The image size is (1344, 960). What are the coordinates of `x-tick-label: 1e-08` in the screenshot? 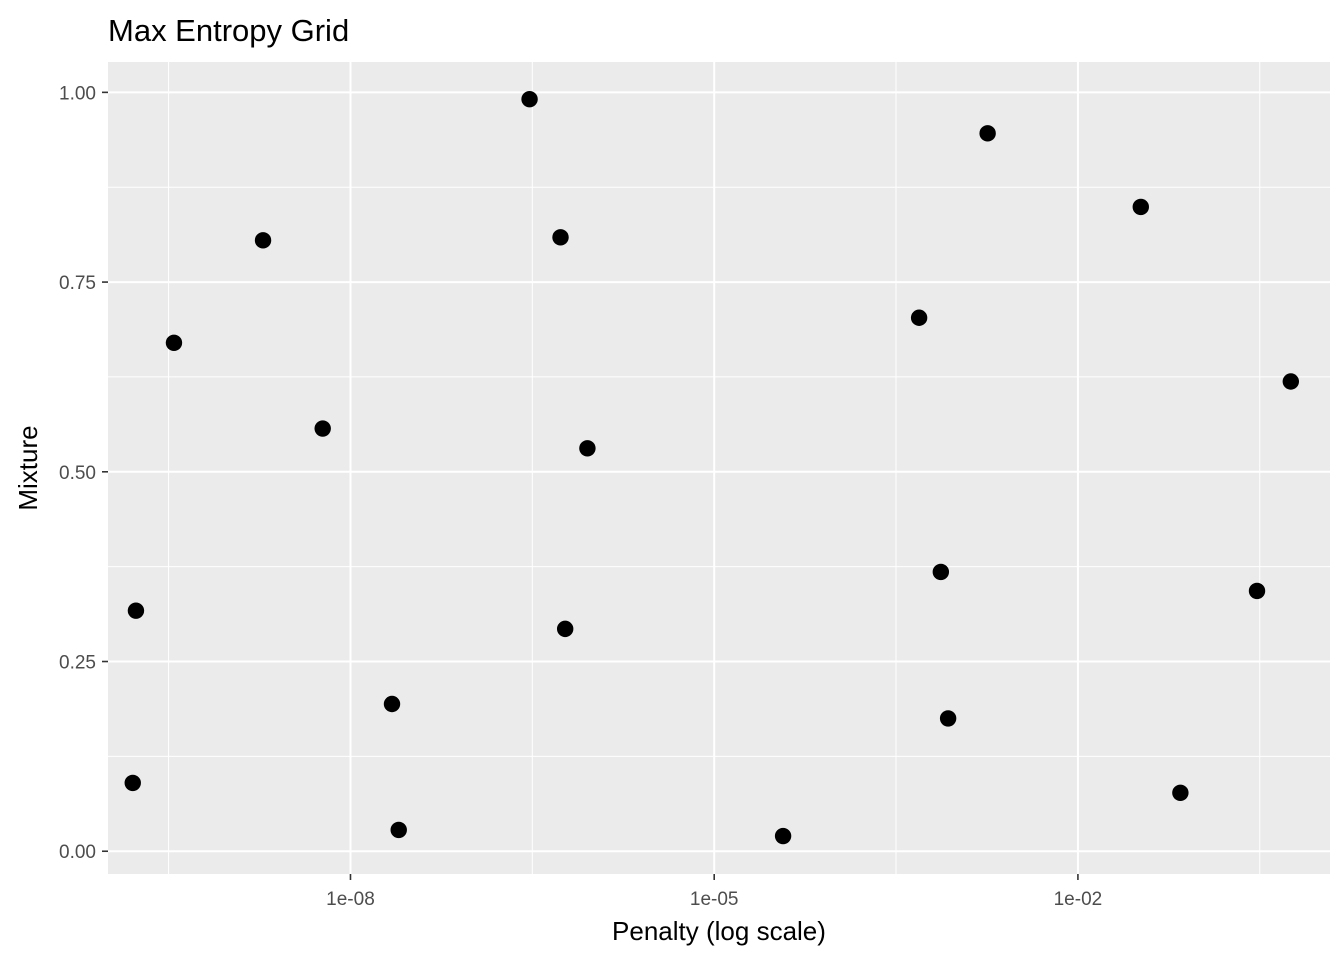 It's located at (350, 899).